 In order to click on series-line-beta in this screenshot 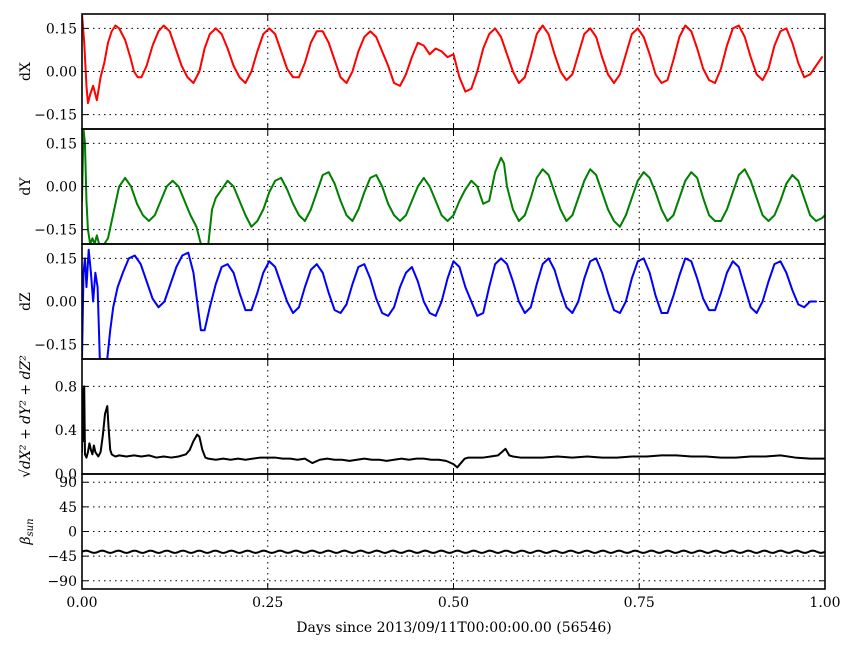, I will do `click(453, 551)`.